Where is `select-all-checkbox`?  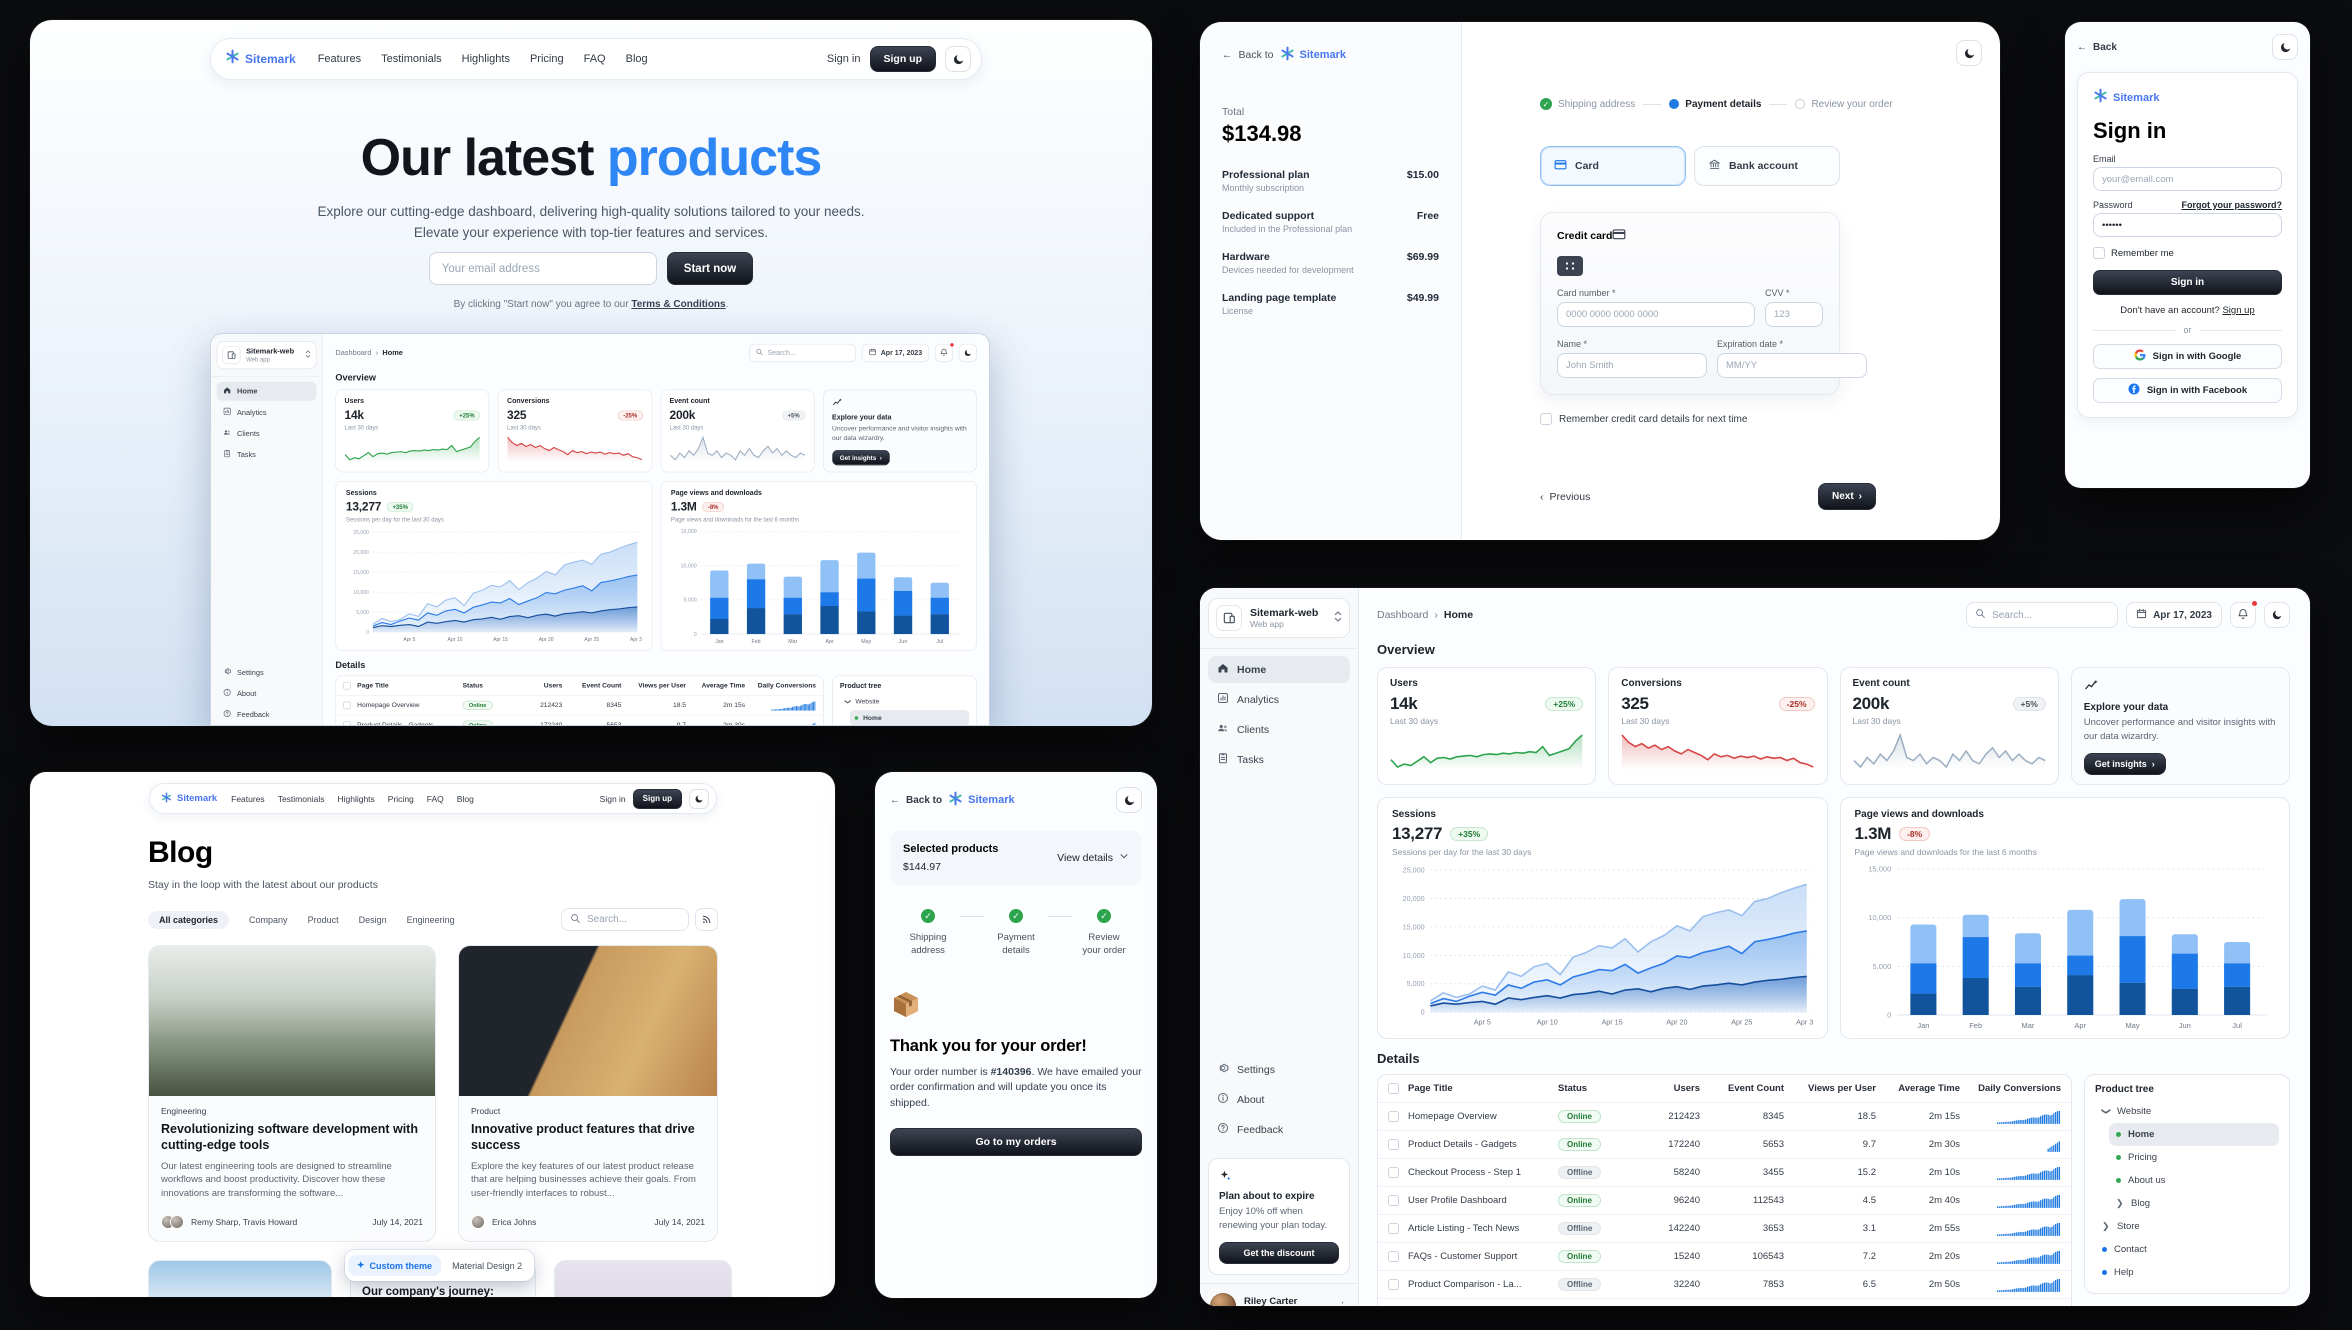
select-all-checkbox is located at coordinates (347, 685).